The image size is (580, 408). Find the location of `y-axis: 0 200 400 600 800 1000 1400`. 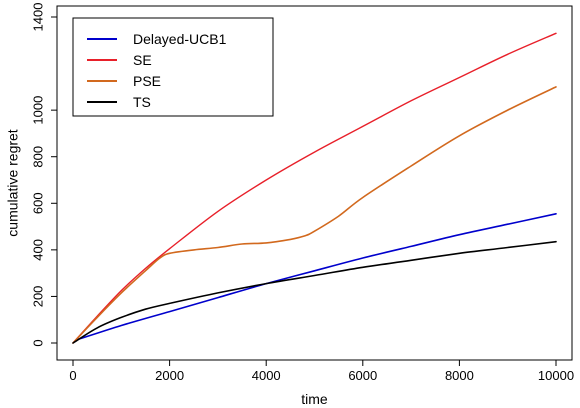

y-axis: 0 200 400 600 800 1000 1400 is located at coordinates (44, 175).